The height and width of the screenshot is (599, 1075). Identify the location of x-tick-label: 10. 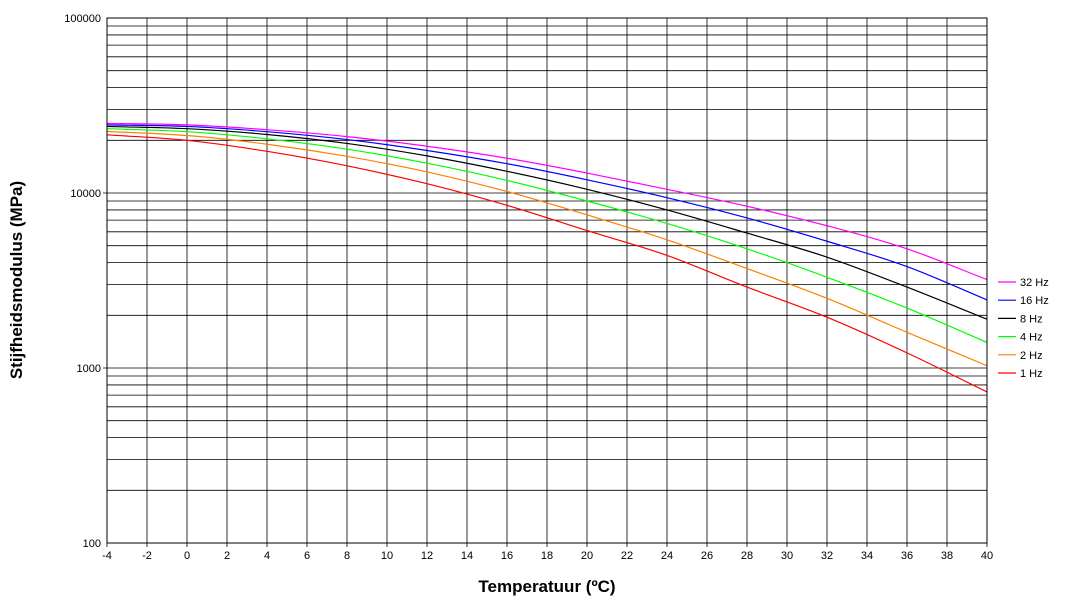
(387, 556).